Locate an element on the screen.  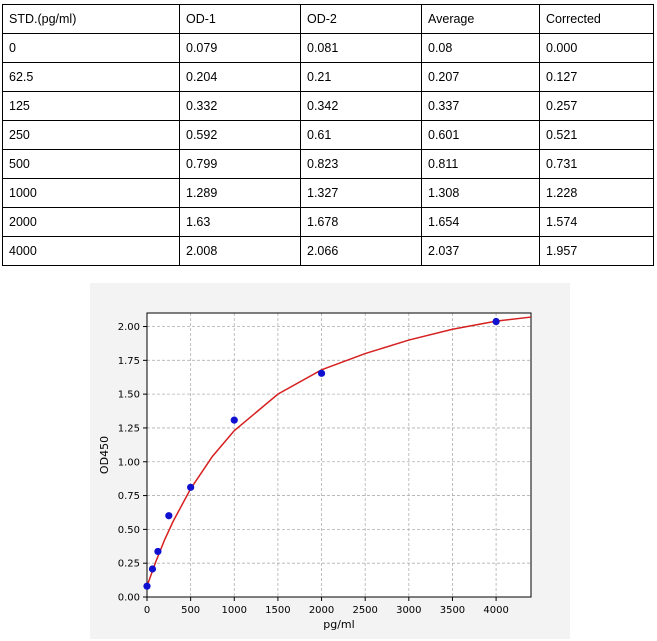
cell-corrected: 0.257 is located at coordinates (596, 106).